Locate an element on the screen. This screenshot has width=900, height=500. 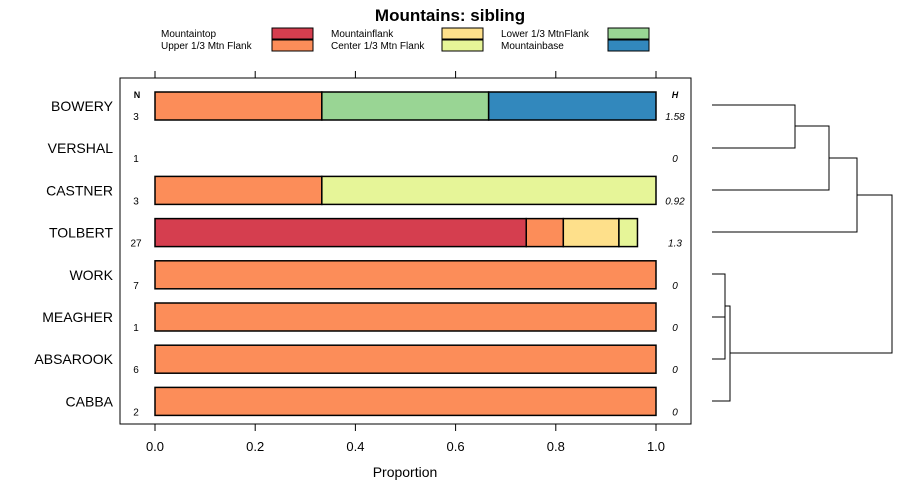
bar-work-upper-1-3-mtn-flank is located at coordinates (405, 275).